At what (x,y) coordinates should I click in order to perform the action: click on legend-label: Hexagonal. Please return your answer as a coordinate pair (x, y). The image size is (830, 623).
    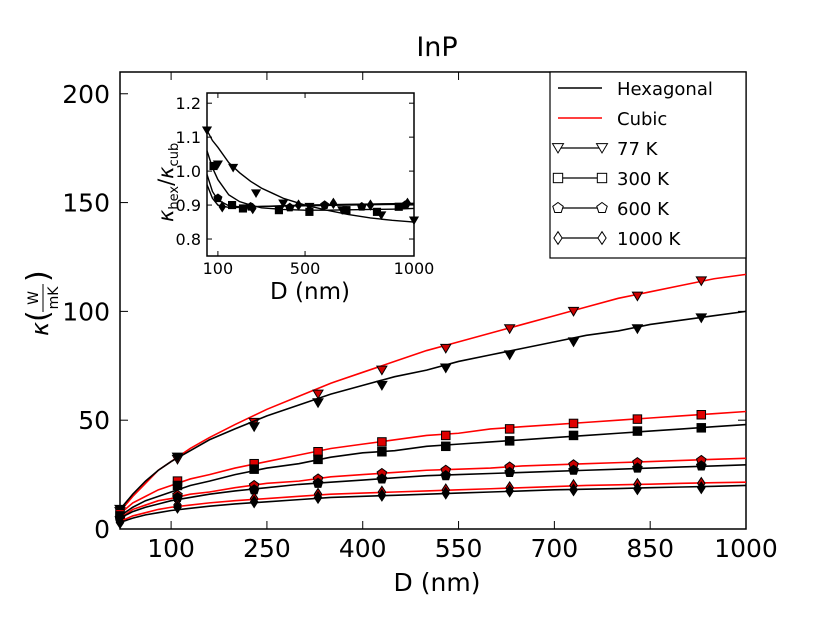
    Looking at the image, I should click on (665, 89).